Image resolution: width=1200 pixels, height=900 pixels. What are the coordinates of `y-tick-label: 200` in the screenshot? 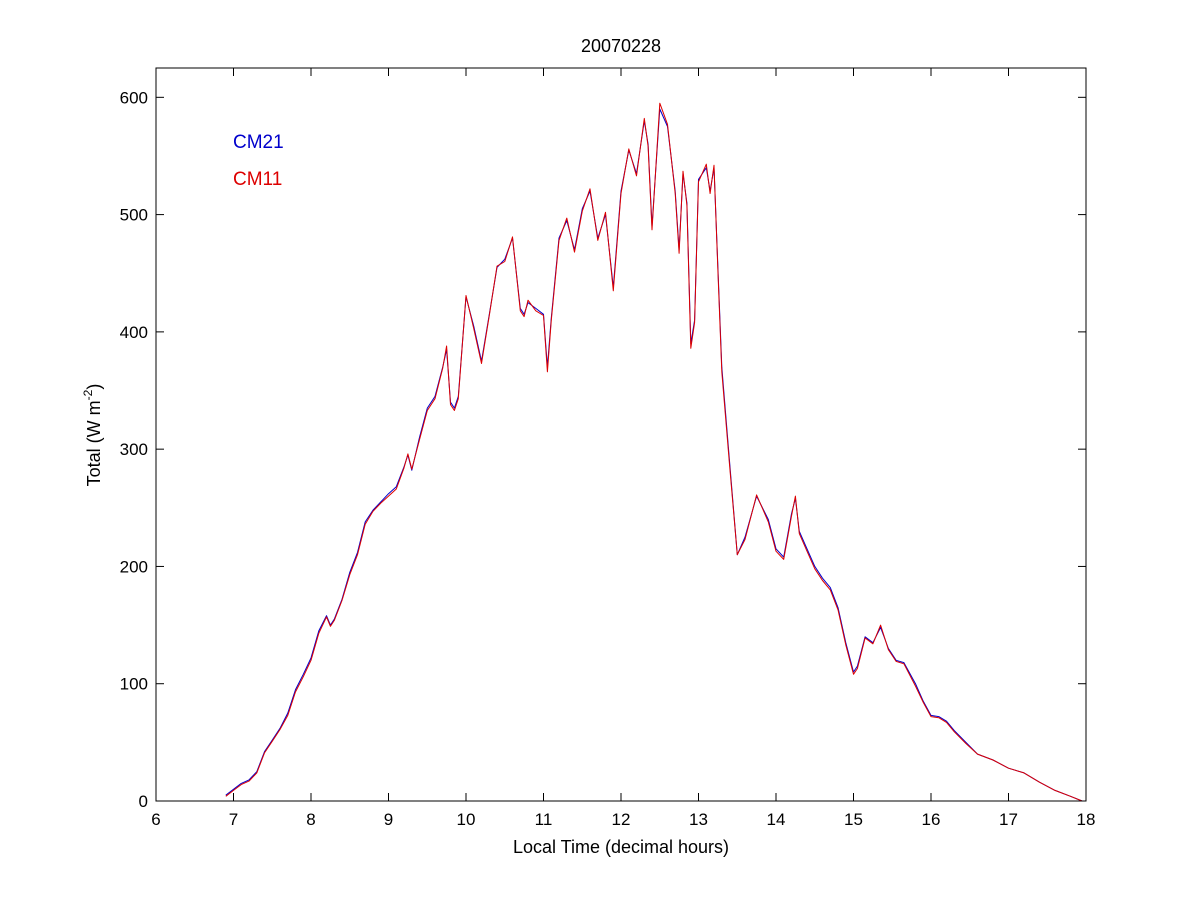 It's located at (134, 566).